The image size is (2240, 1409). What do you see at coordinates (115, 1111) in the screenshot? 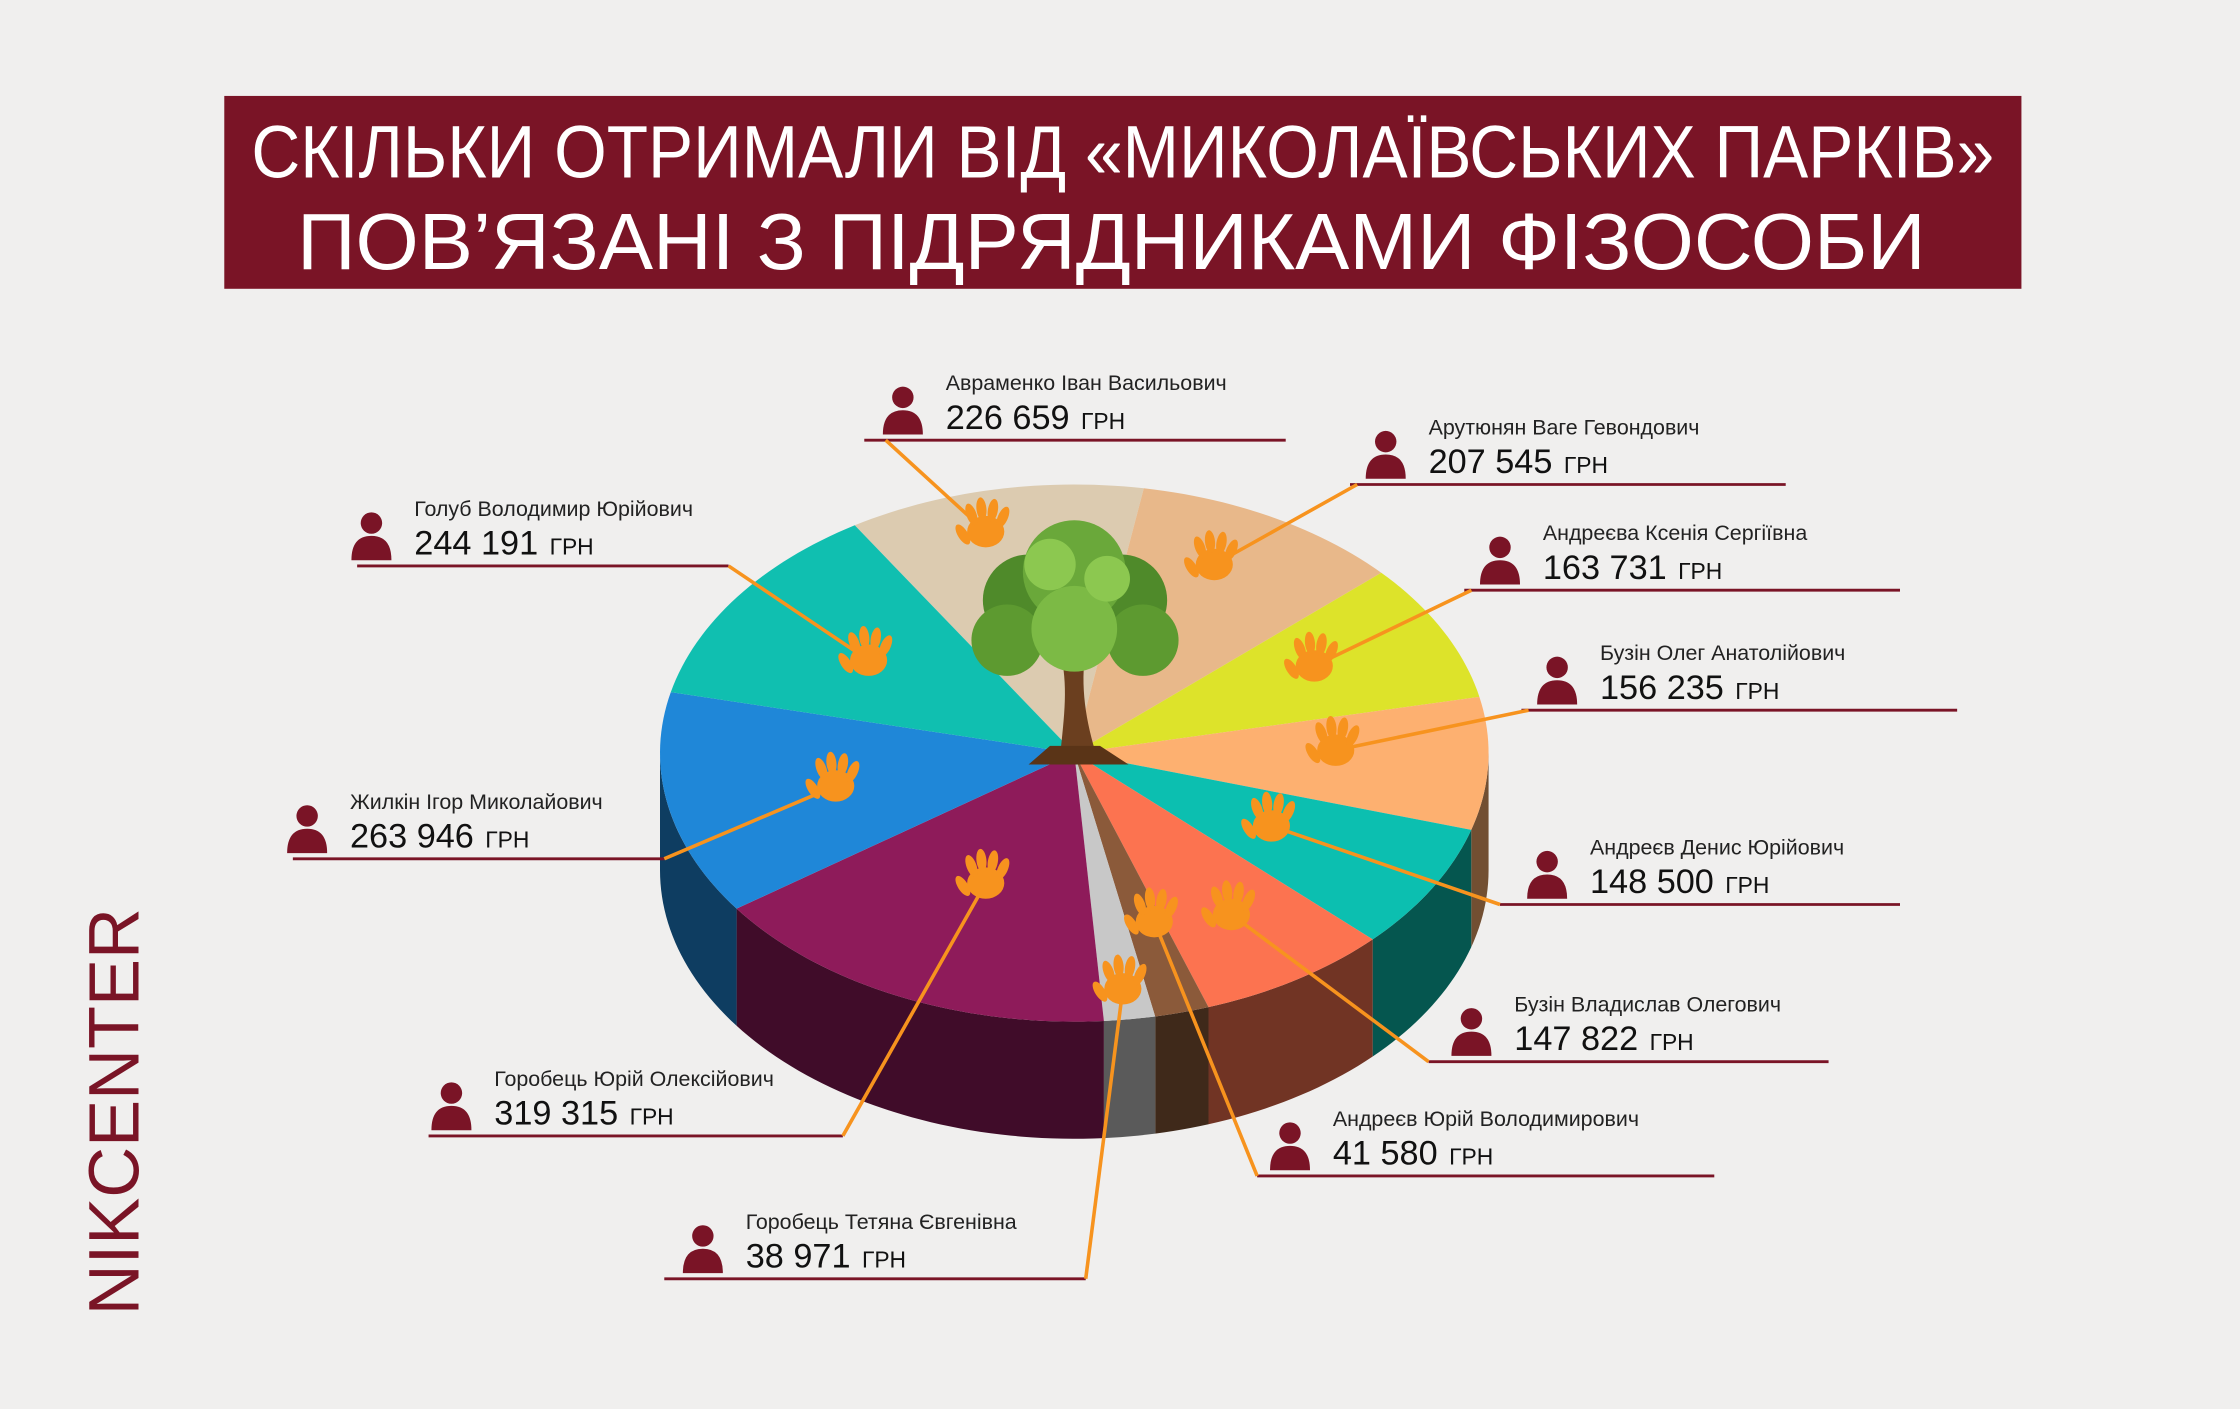
I see `logo: NIKCENTER` at bounding box center [115, 1111].